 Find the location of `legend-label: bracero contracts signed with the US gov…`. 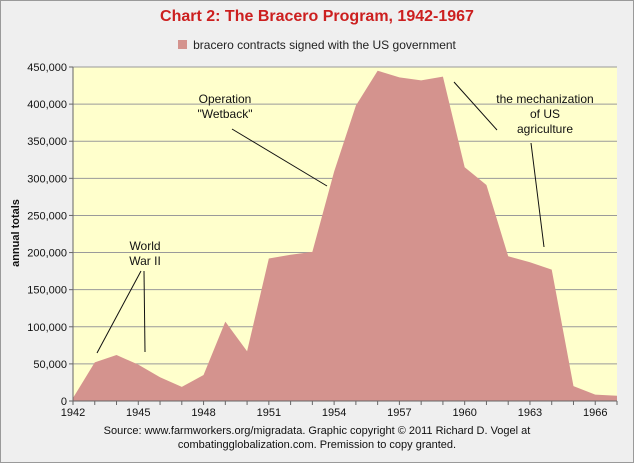

legend-label: bracero contracts signed with the US gov… is located at coordinates (324, 45).